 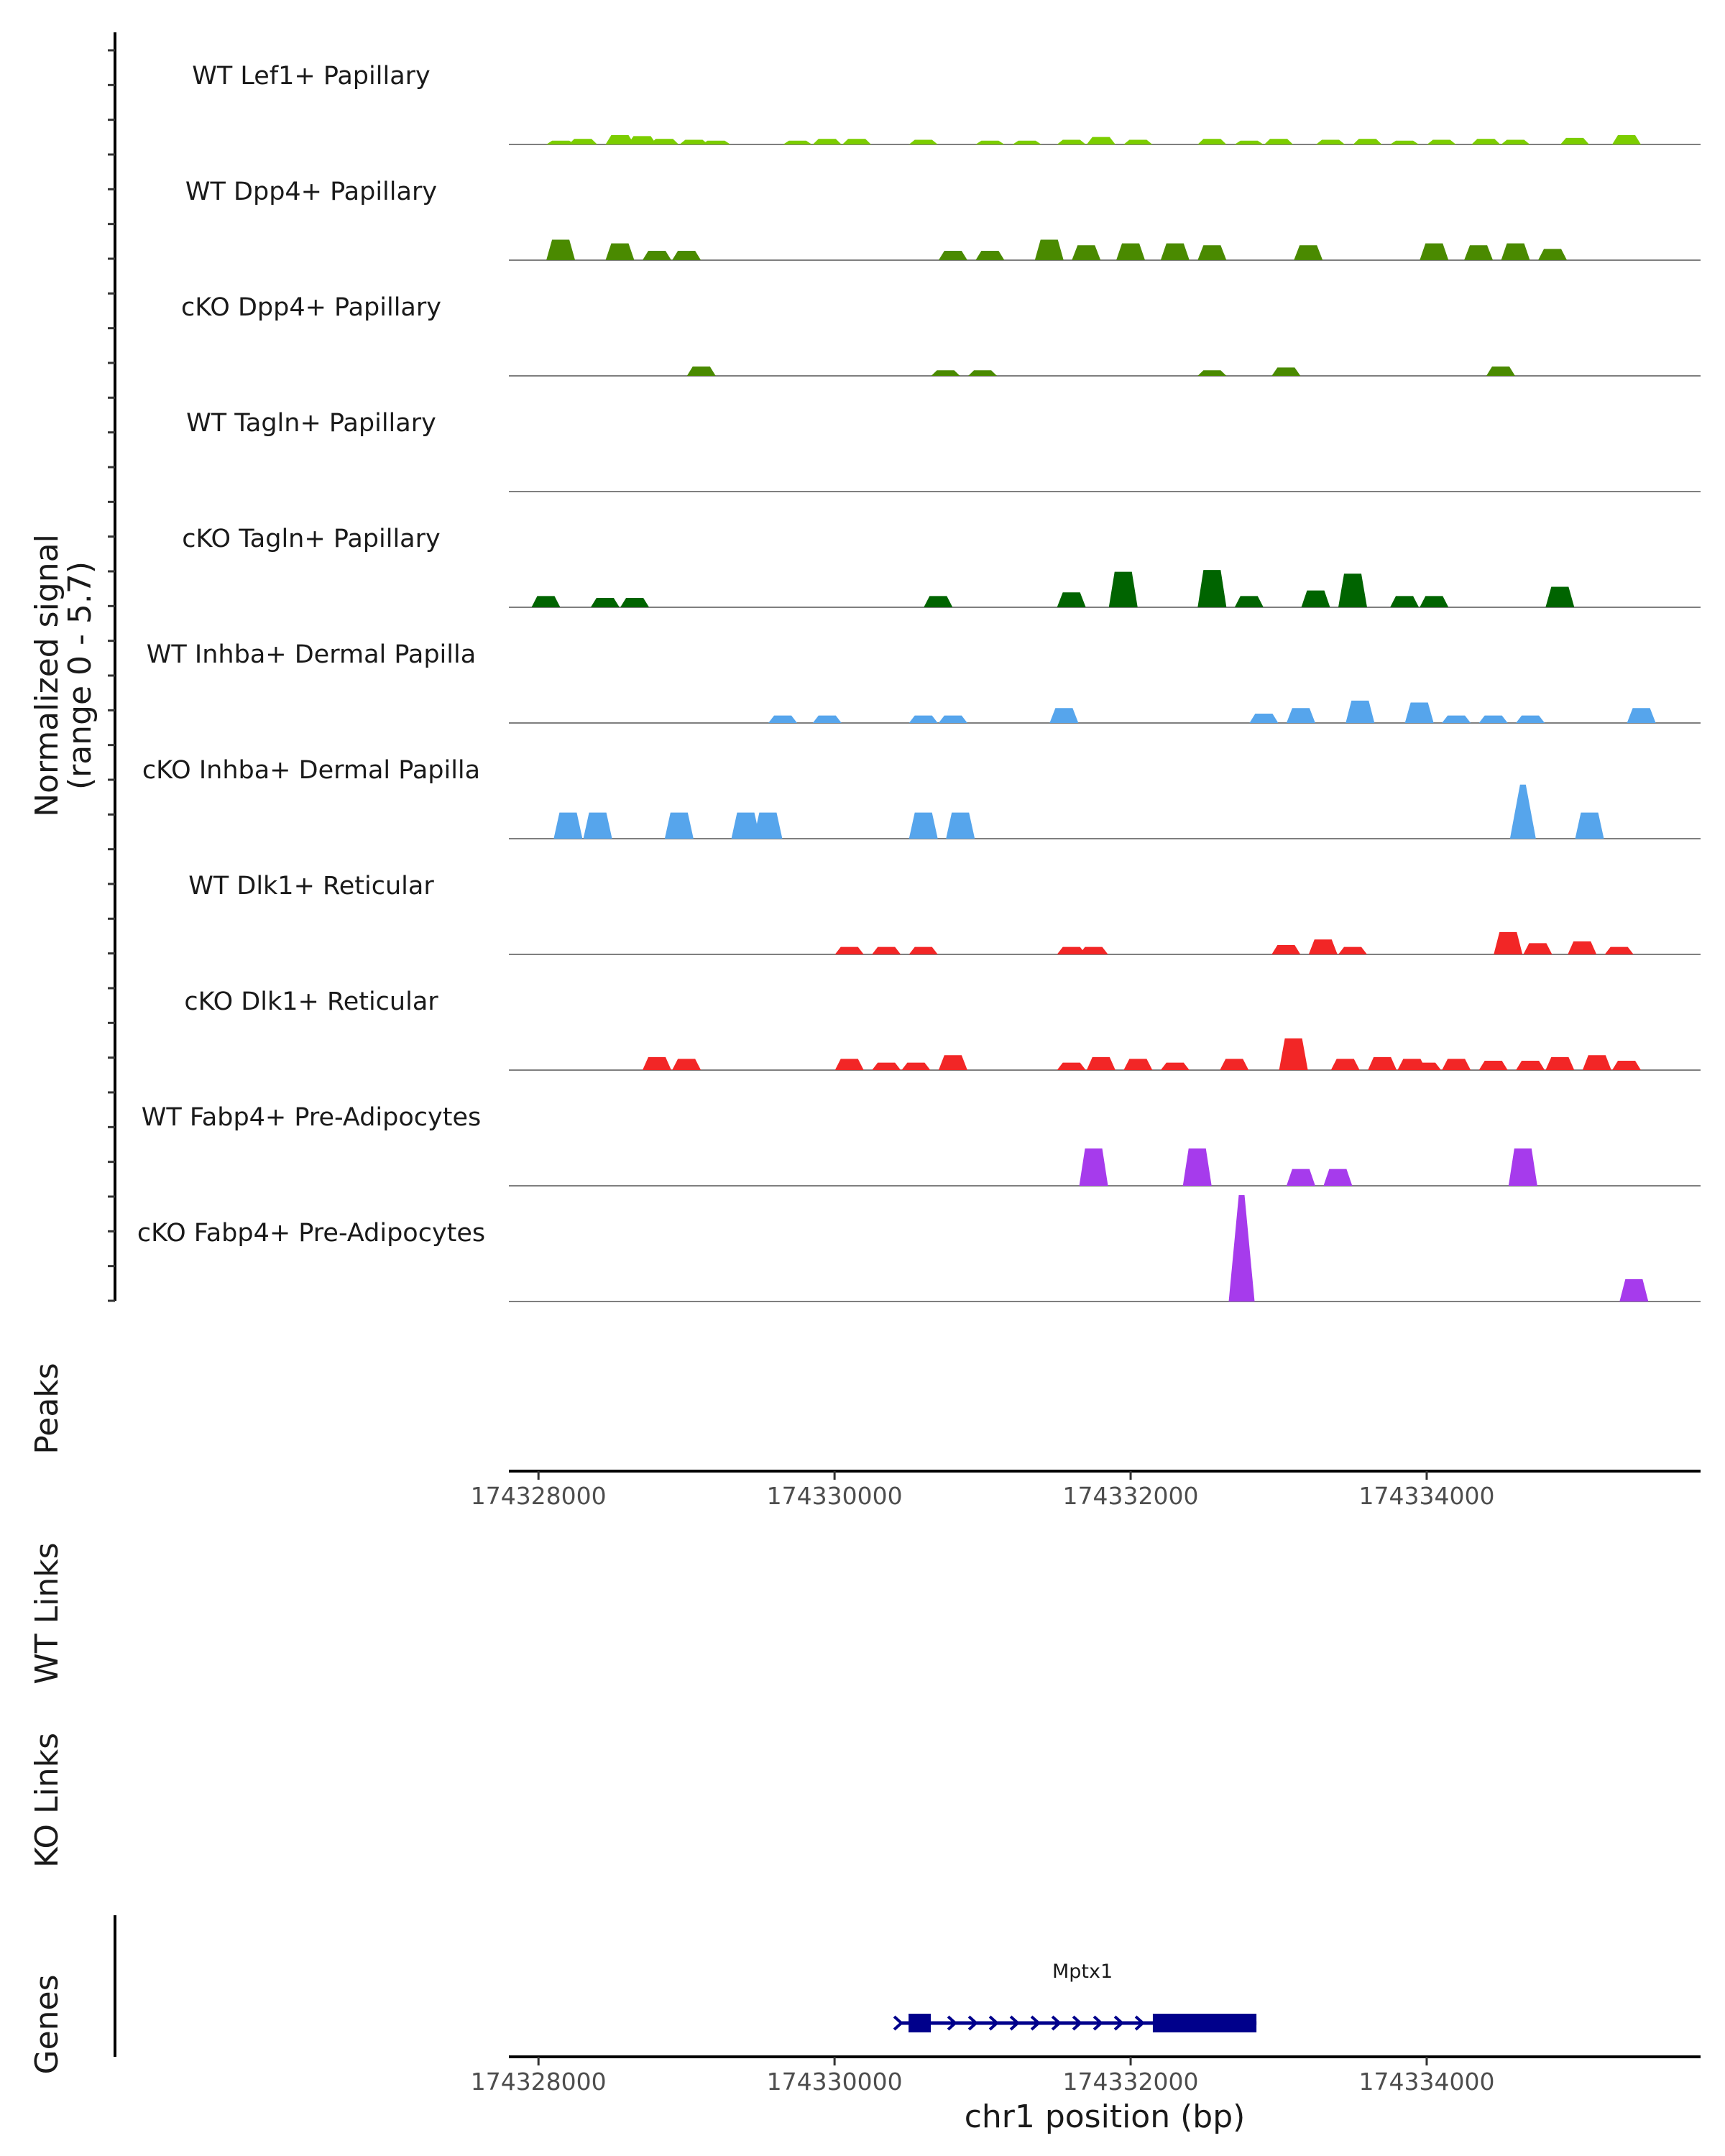 I want to click on coverage-track: cKO Dlk1+ Reticular, so click(x=942, y=1029).